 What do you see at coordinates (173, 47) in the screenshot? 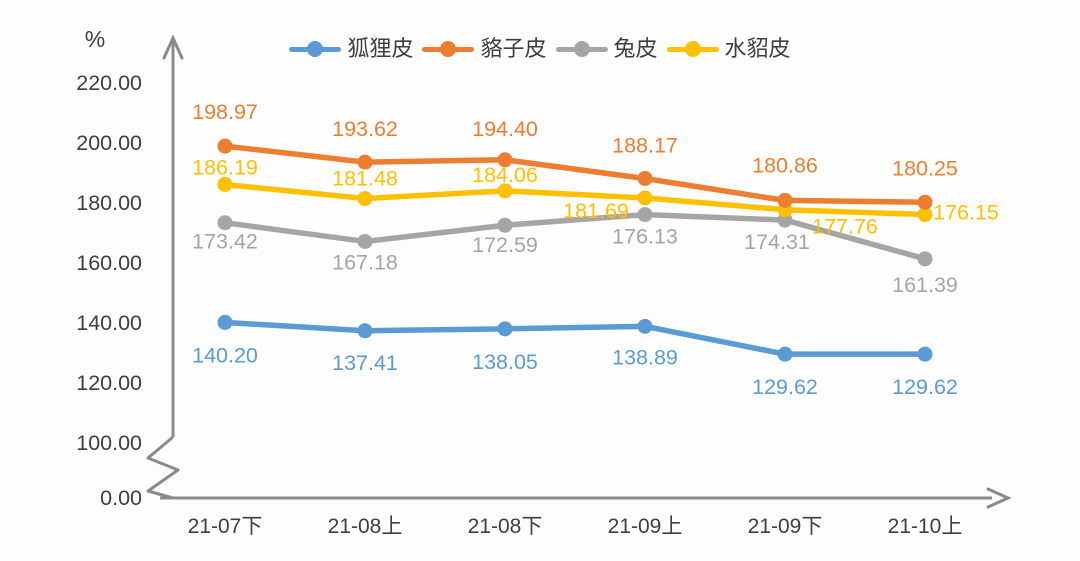
I see `y-axis-arrow-icon` at bounding box center [173, 47].